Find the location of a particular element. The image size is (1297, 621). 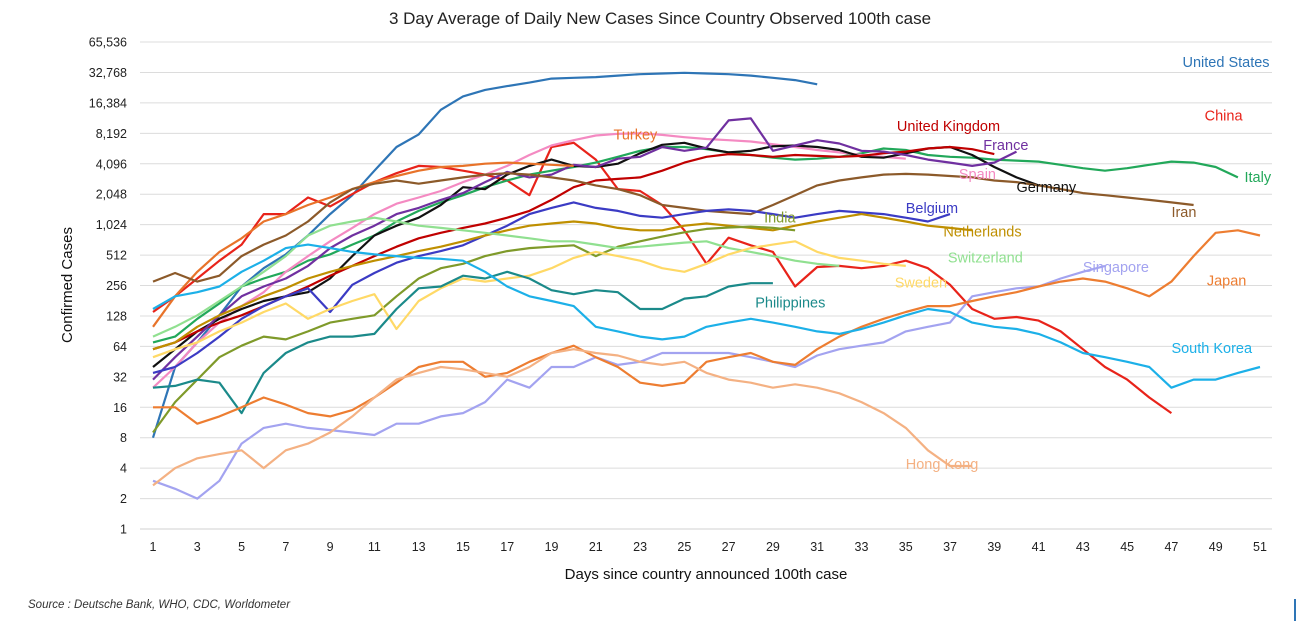

y-tick-label: 16 is located at coordinates (120, 408).